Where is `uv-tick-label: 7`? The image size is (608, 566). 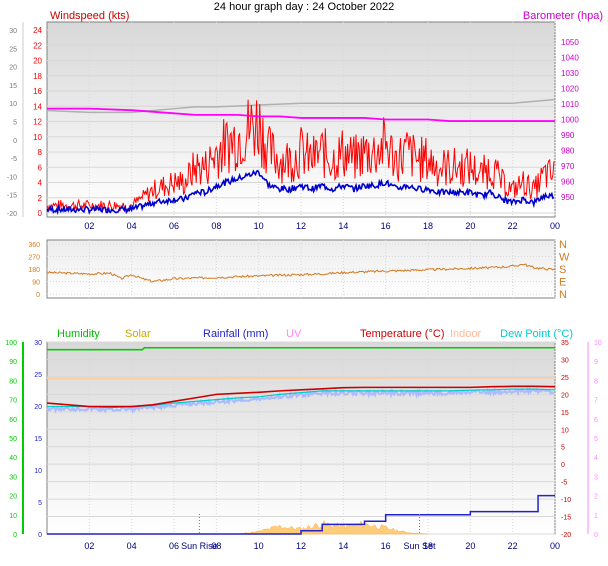
uv-tick-label: 7 is located at coordinates (596, 401).